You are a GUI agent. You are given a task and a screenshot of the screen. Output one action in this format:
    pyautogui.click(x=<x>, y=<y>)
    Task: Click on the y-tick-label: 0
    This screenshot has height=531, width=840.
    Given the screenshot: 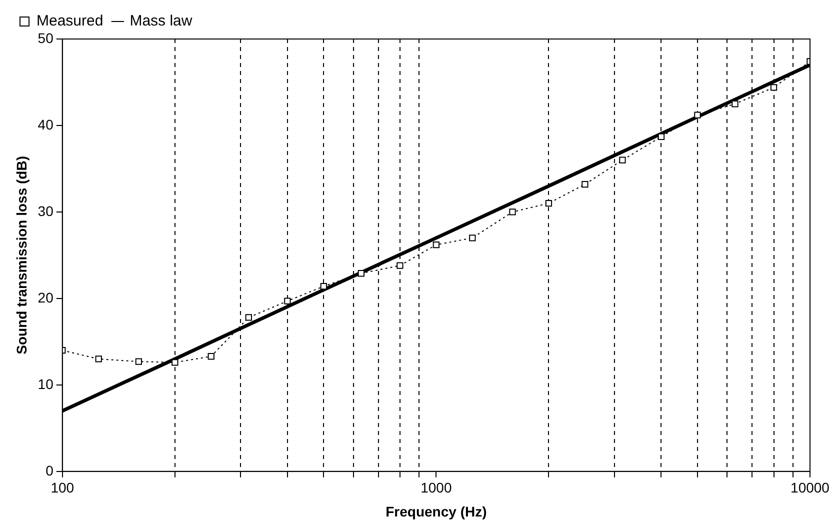 What is the action you would take?
    pyautogui.click(x=50, y=470)
    